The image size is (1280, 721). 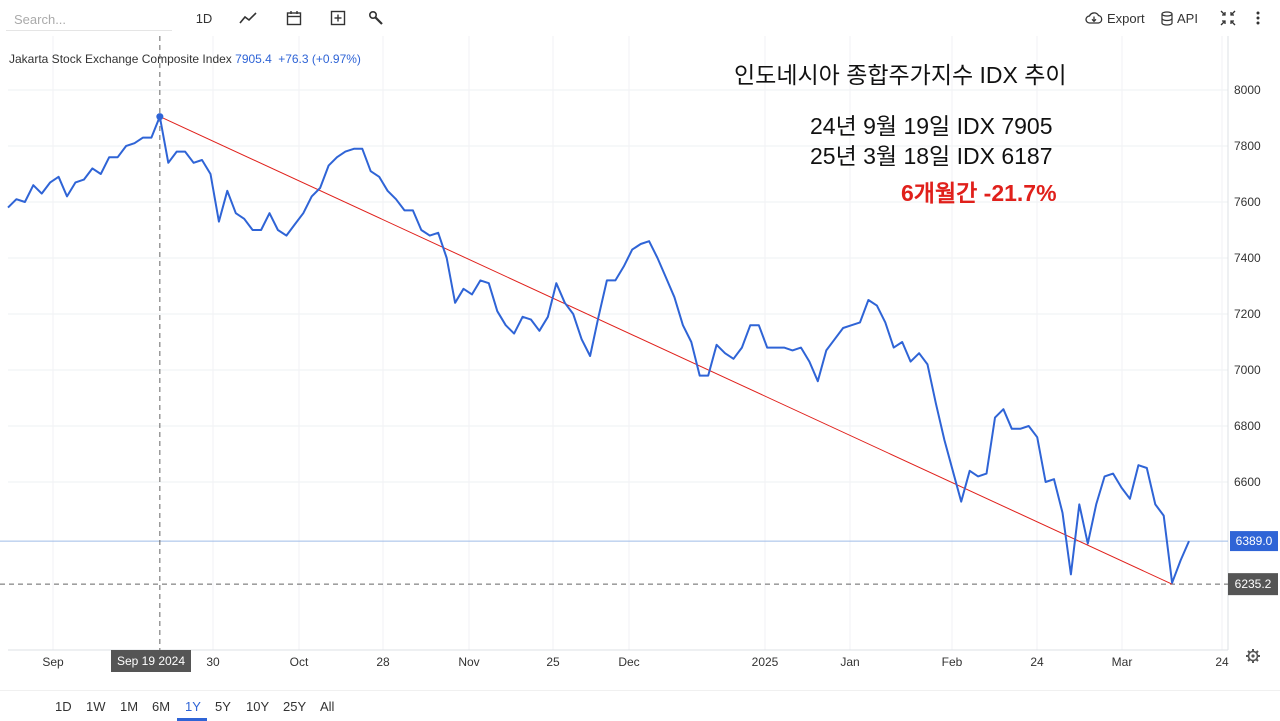 I want to click on range-6m: 6M, so click(x=161, y=706).